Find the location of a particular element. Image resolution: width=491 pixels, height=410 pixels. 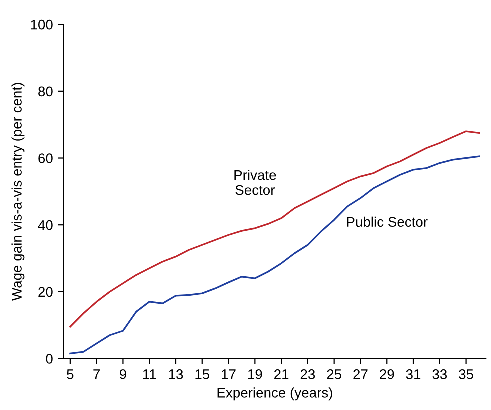

x-tick-label: 33 is located at coordinates (440, 375).